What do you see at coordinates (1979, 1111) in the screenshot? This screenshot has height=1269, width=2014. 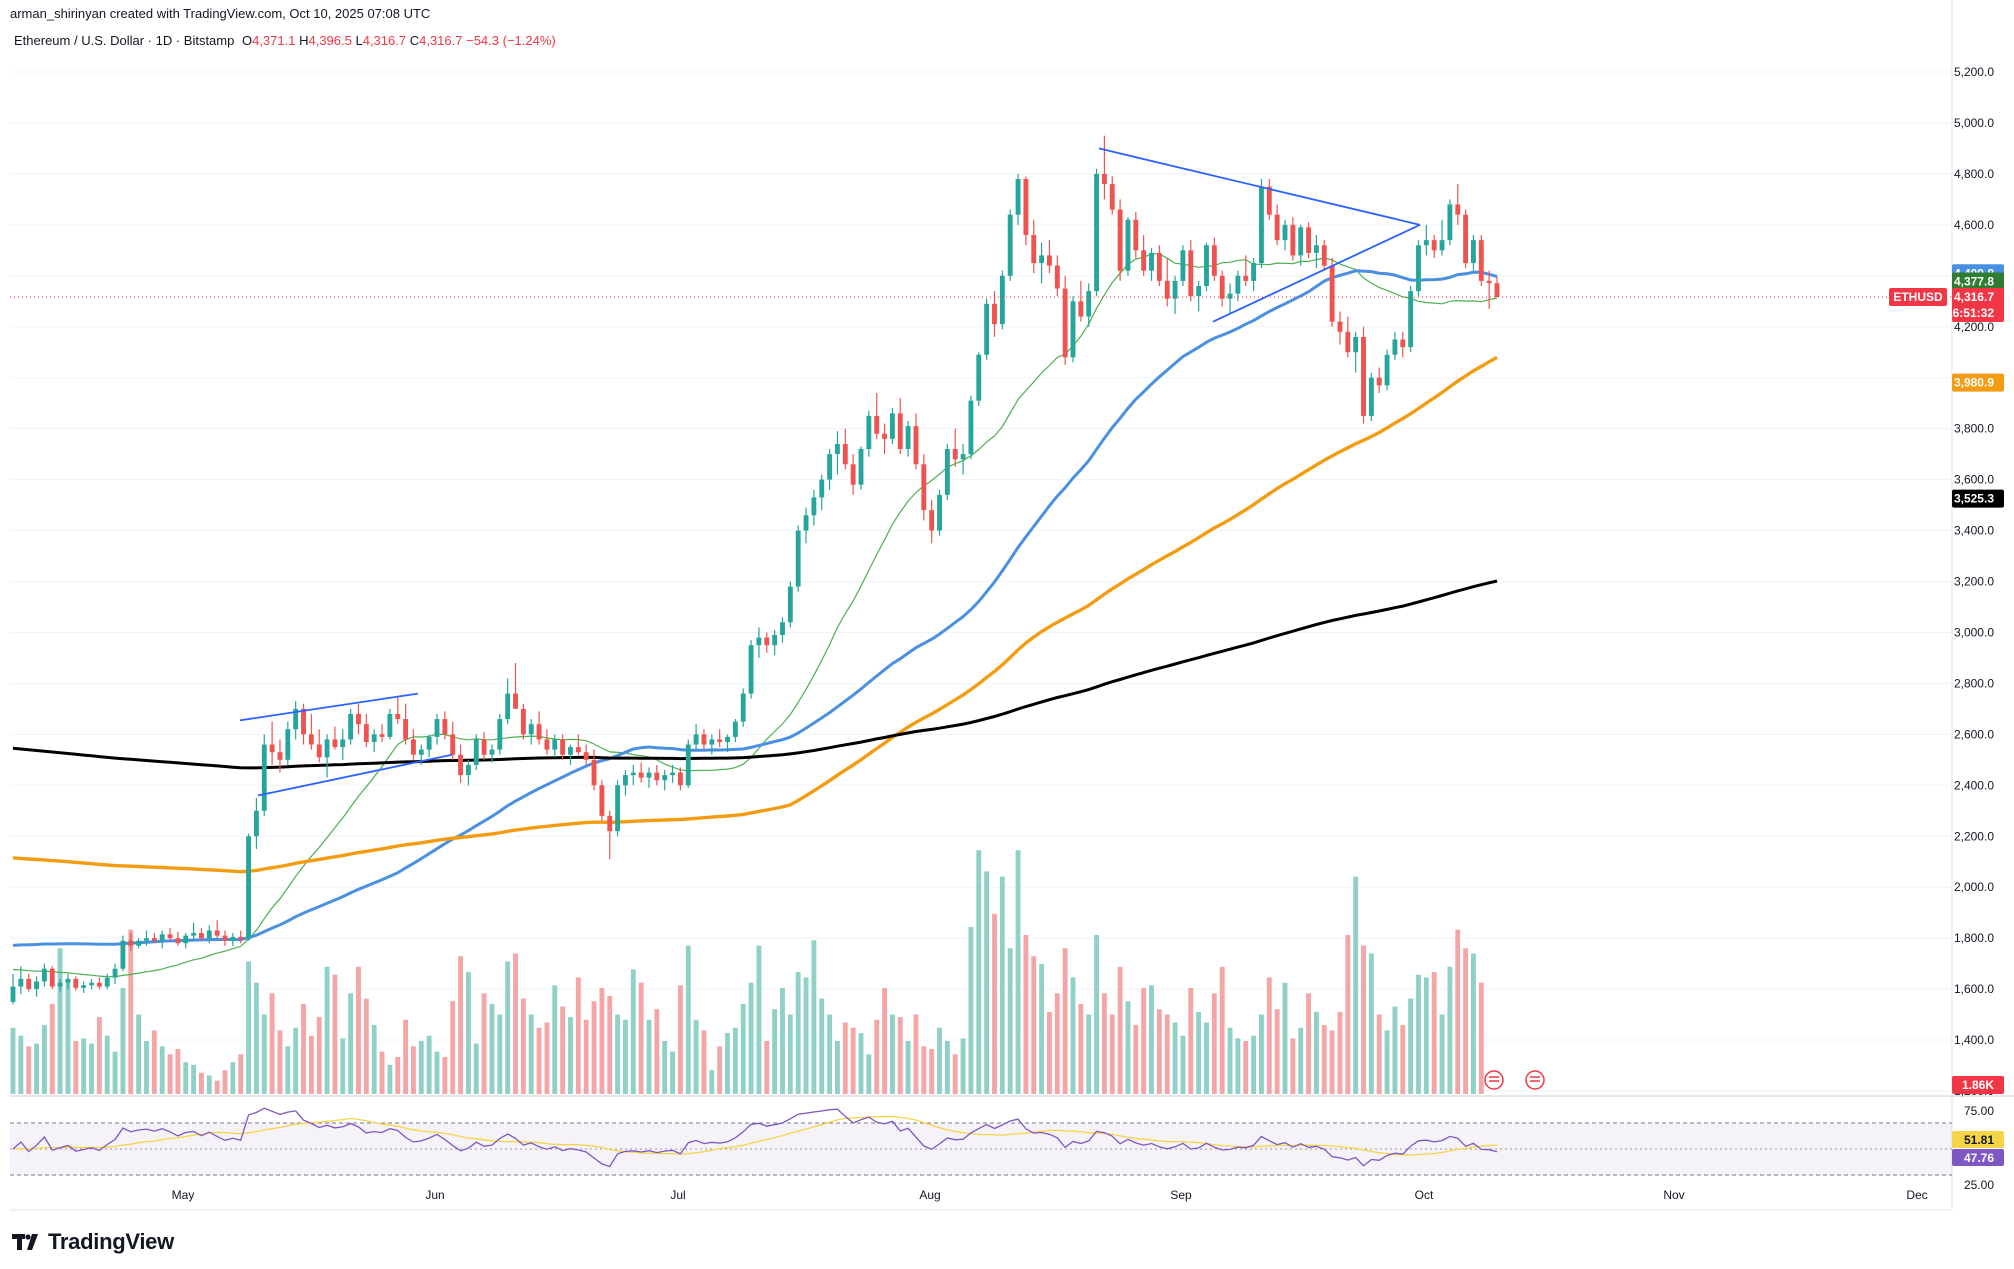 I see `rsi-upper-label: 75.00` at bounding box center [1979, 1111].